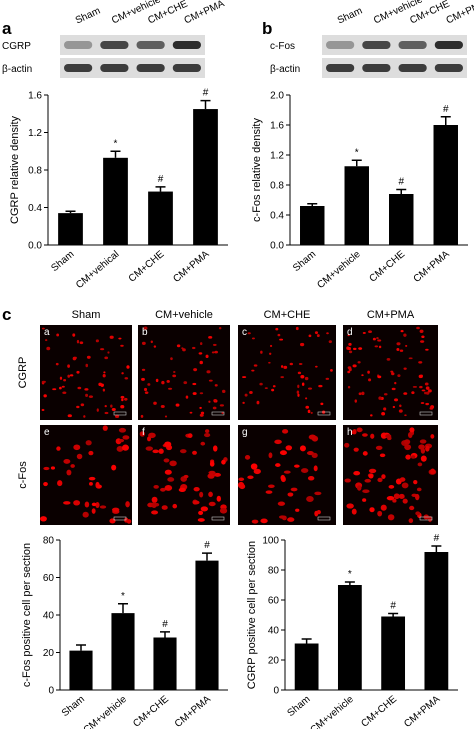  Describe the element at coordinates (277, 96) in the screenshot. I see `y-tick-label: 2.0` at that location.